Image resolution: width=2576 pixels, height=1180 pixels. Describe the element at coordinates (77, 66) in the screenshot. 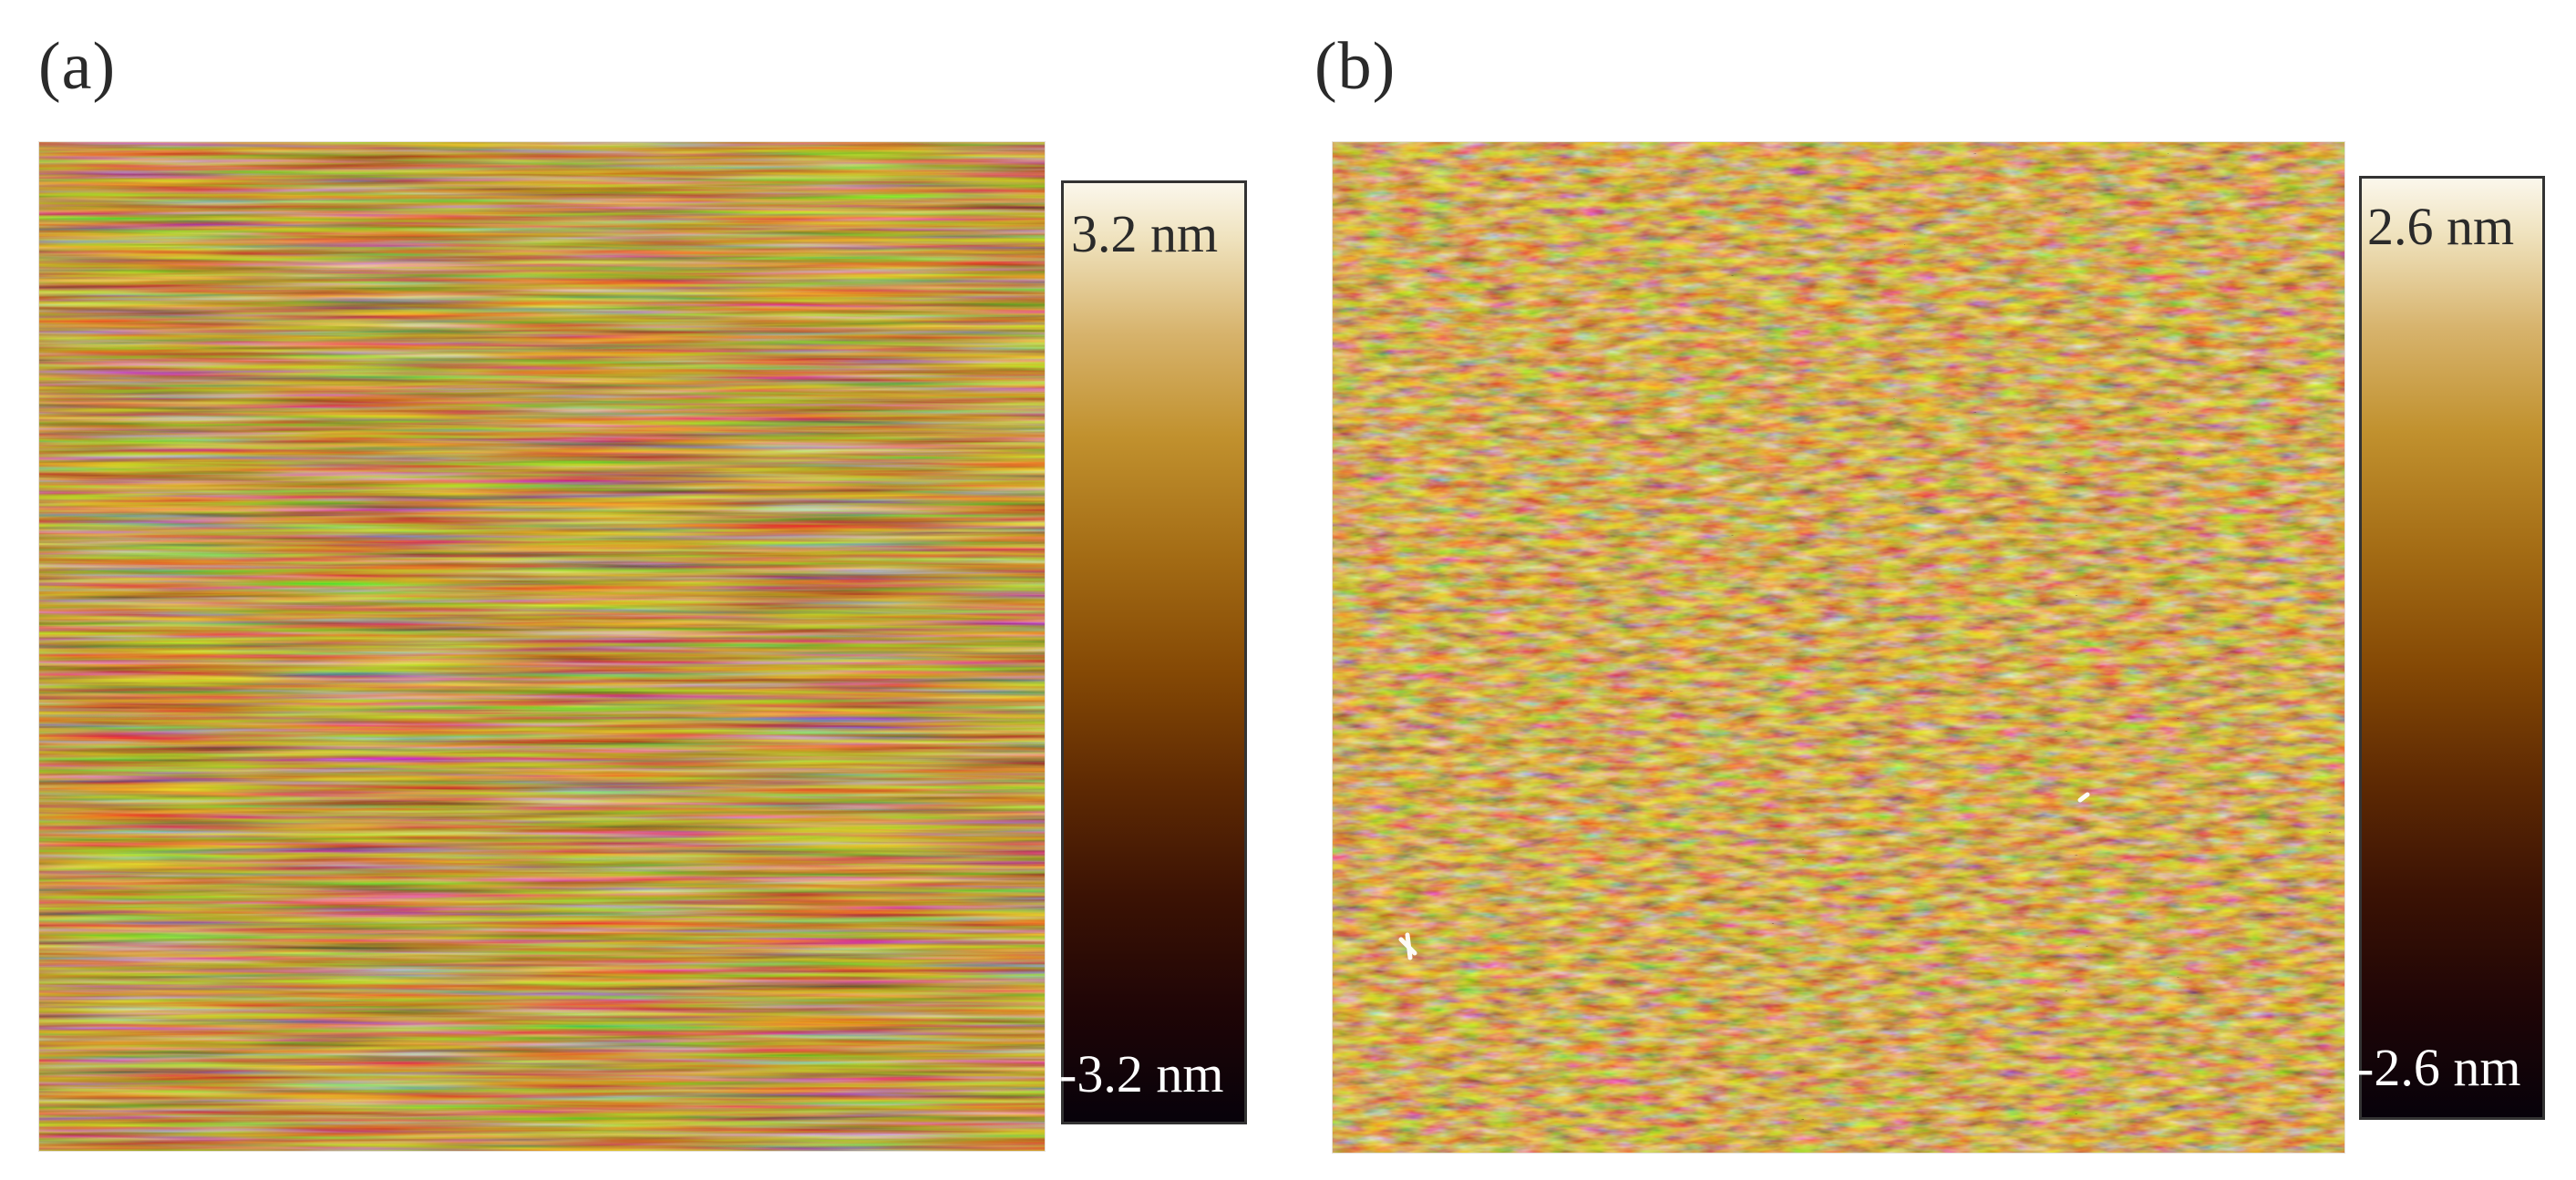

I see `panel-label-a: (a)` at that location.